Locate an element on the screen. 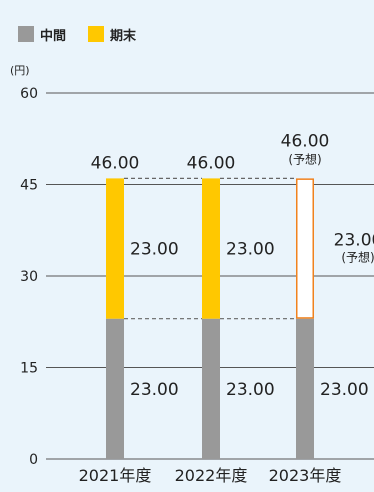 The image size is (374, 492). bar-期末-0 is located at coordinates (115, 248).